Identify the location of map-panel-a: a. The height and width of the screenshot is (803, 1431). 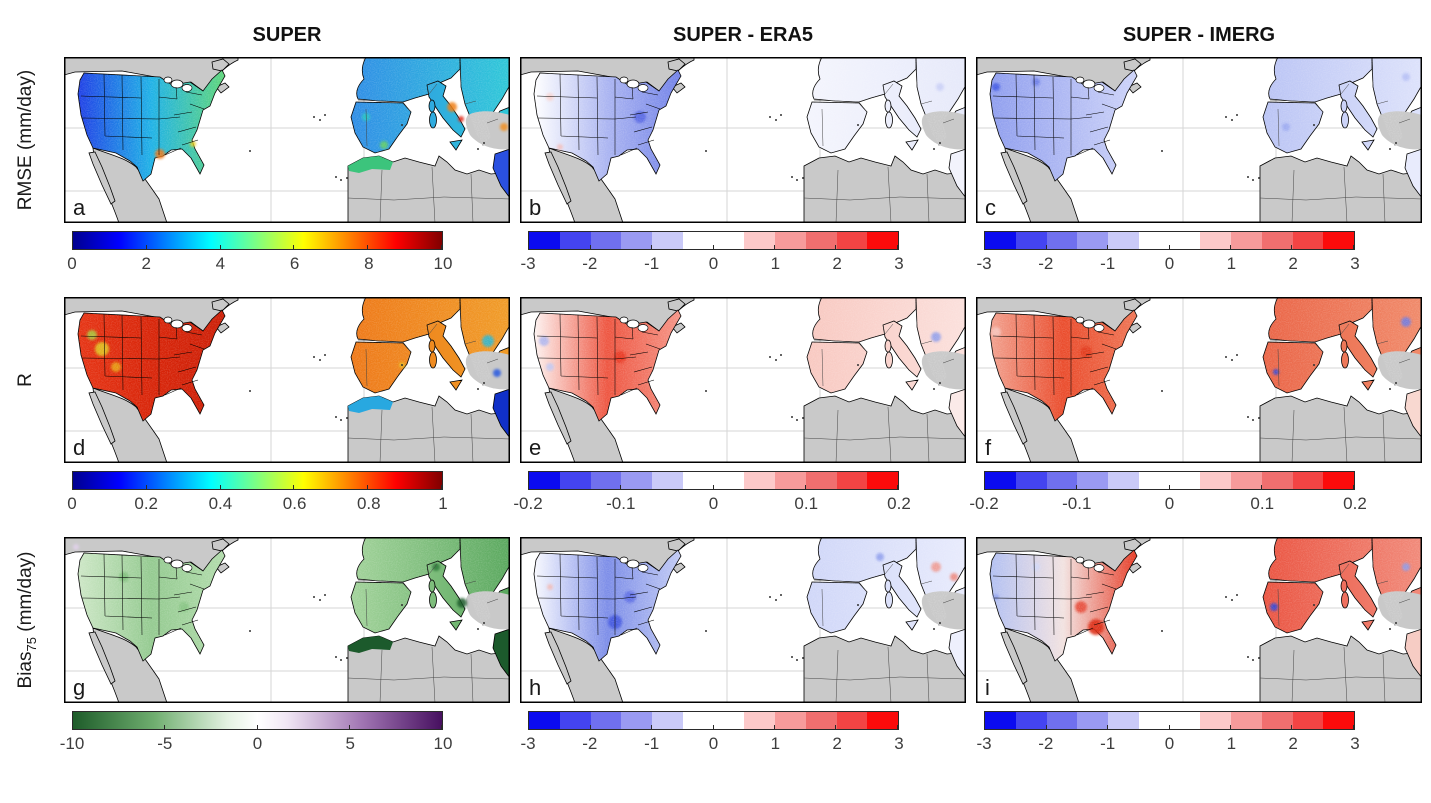
(287, 140).